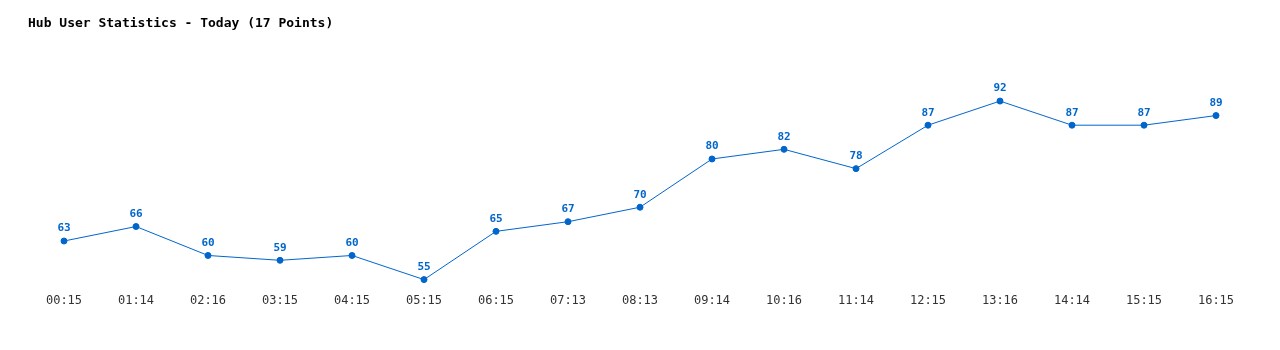  I want to click on x-tick-label: 12:15, so click(928, 299).